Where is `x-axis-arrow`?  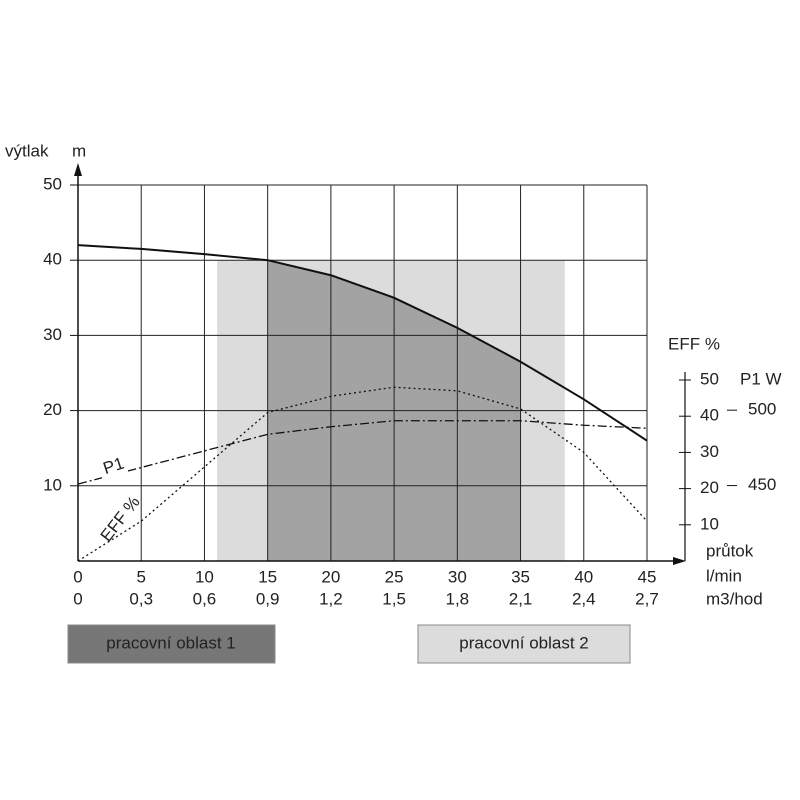 x-axis-arrow is located at coordinates (679, 561).